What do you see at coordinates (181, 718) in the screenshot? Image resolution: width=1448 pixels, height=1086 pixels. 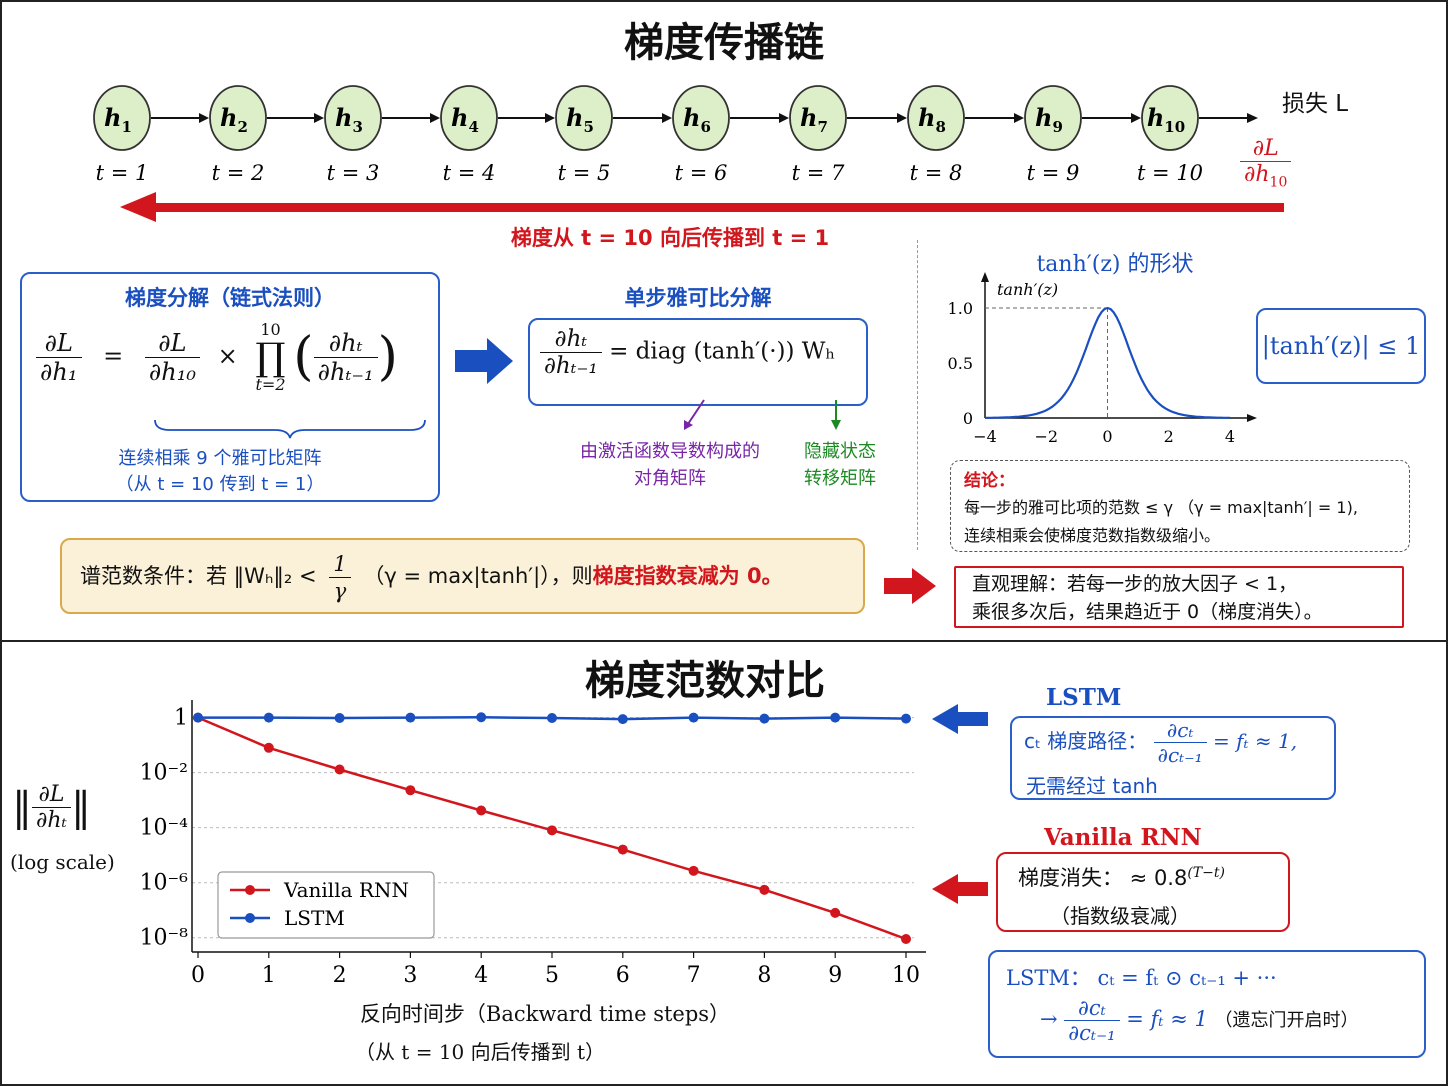 I see `y-tick-label: 1` at bounding box center [181, 718].